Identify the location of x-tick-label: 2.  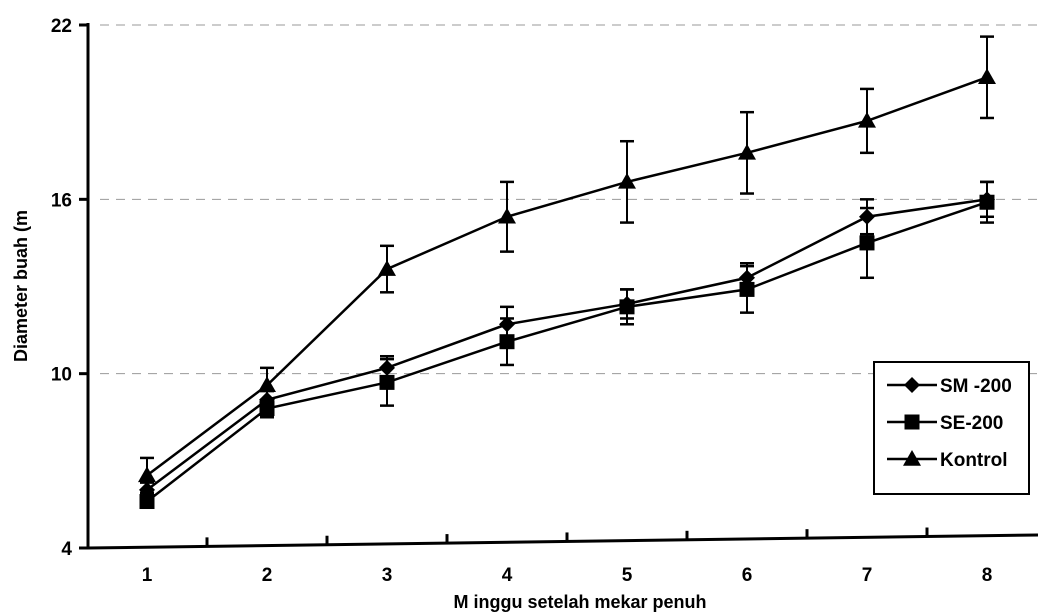
(267, 575).